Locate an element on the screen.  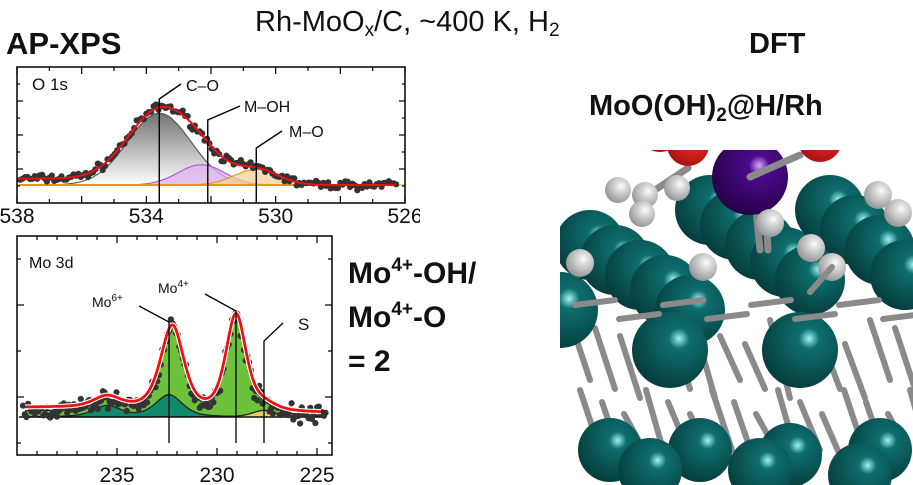
ratio-text: -OH/ is located at coordinates (445, 273).